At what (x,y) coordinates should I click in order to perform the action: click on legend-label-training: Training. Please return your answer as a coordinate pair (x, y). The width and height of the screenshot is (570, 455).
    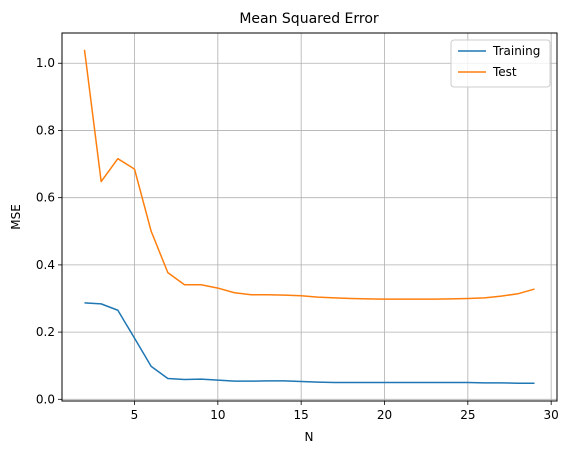
    Looking at the image, I should click on (516, 51).